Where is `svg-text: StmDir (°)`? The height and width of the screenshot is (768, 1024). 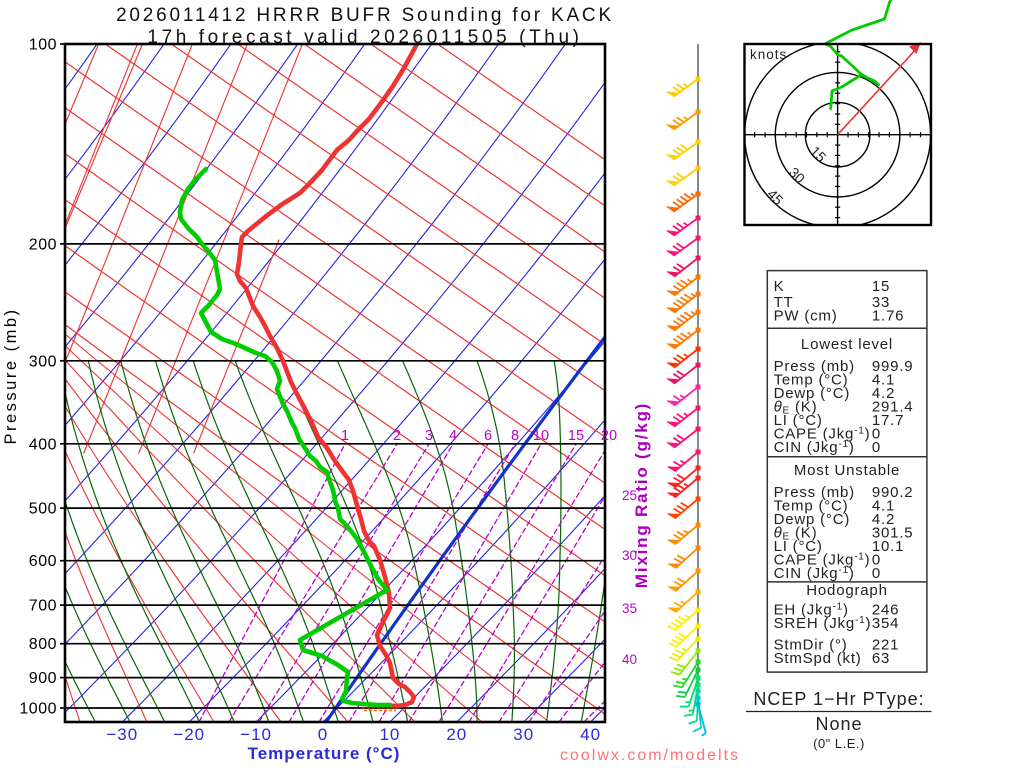 svg-text: StmDir (°) is located at coordinates (811, 645).